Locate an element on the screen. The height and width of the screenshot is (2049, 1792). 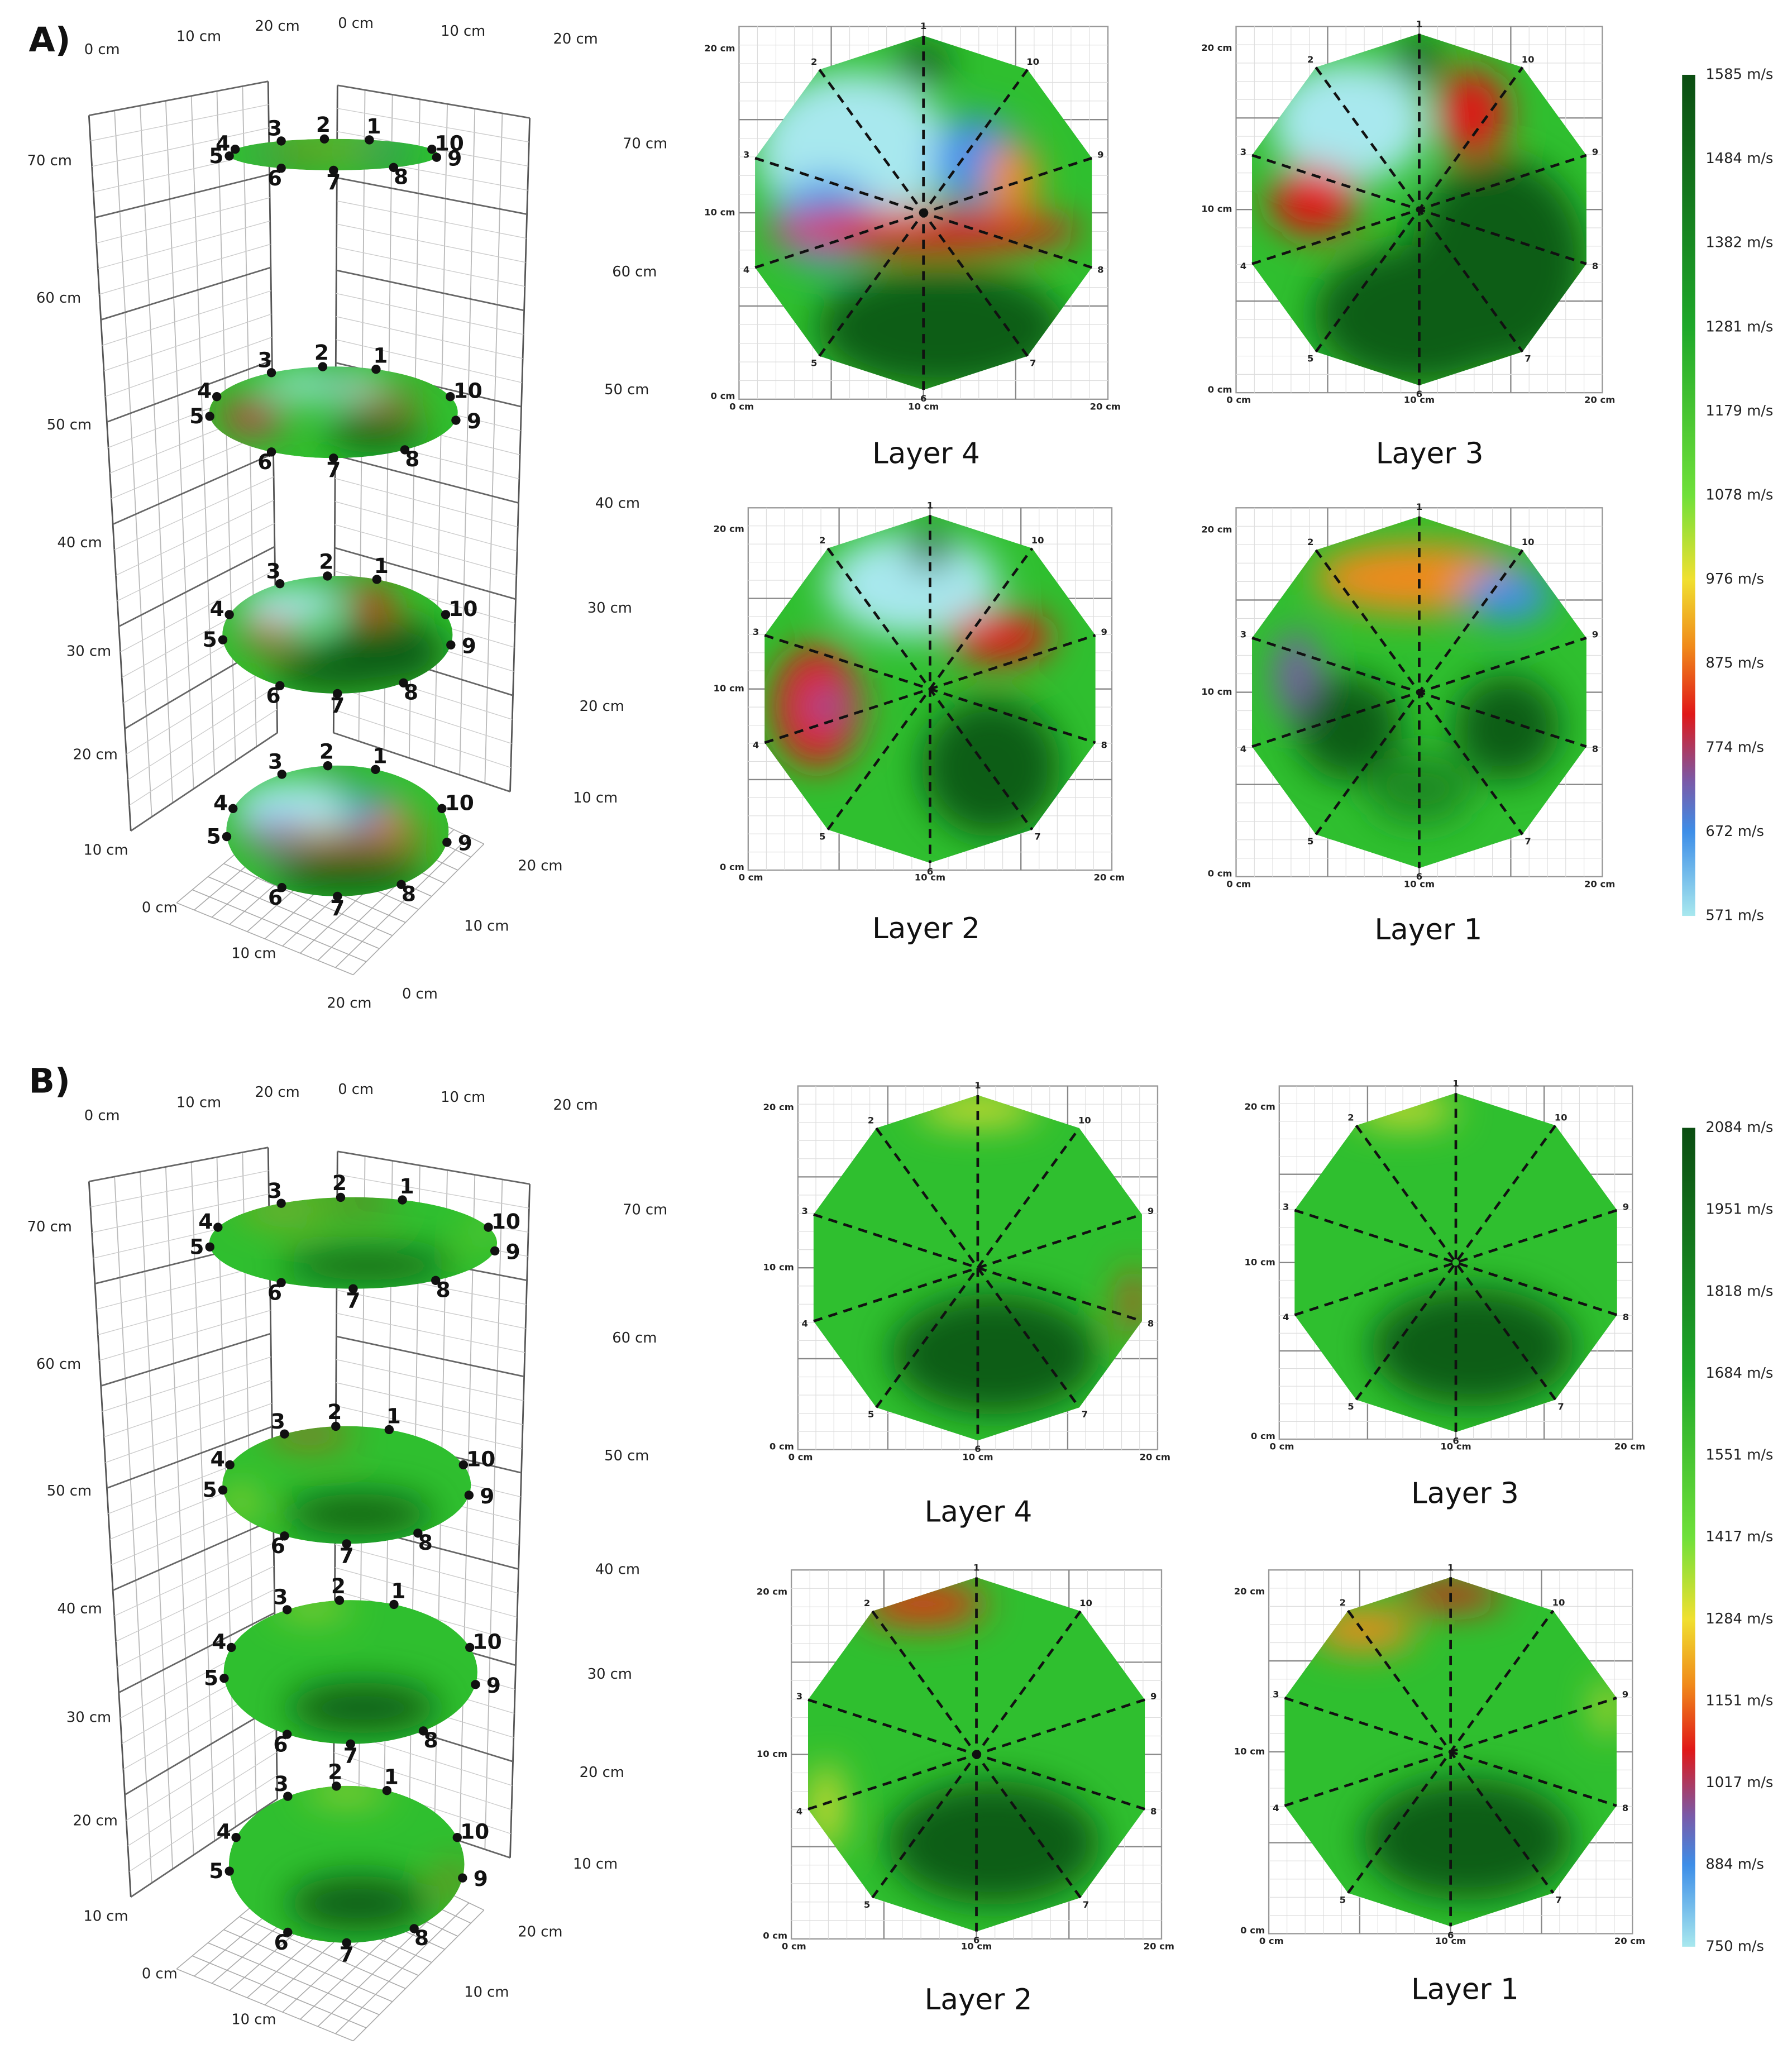
height-label: 60 cm is located at coordinates (634, 1338).